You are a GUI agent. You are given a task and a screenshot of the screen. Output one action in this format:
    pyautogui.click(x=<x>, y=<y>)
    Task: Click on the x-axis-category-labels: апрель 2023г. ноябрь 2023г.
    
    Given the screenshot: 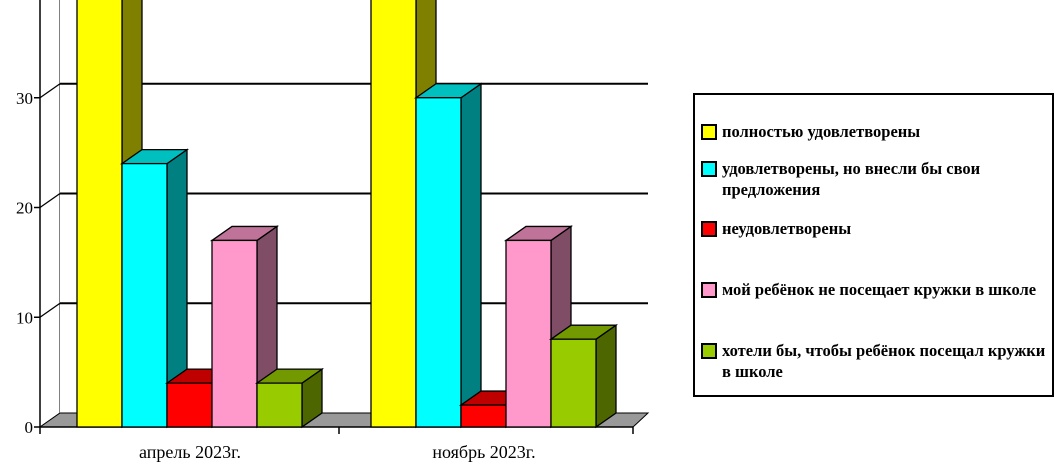 What is the action you would take?
    pyautogui.click(x=337, y=452)
    